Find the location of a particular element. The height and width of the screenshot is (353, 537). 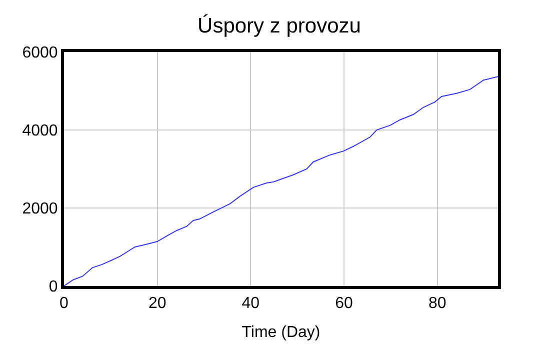

x-tick-label: 20 is located at coordinates (157, 303).